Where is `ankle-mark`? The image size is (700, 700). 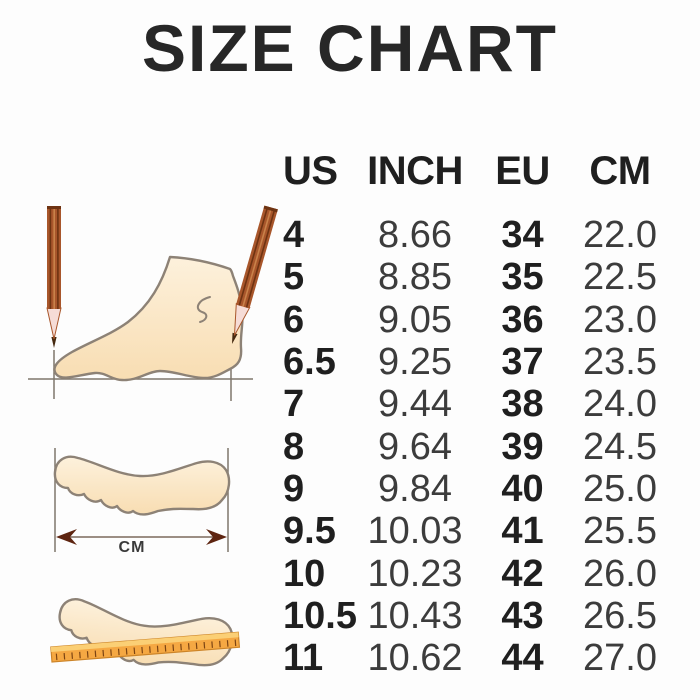
ankle-mark is located at coordinates (203, 309).